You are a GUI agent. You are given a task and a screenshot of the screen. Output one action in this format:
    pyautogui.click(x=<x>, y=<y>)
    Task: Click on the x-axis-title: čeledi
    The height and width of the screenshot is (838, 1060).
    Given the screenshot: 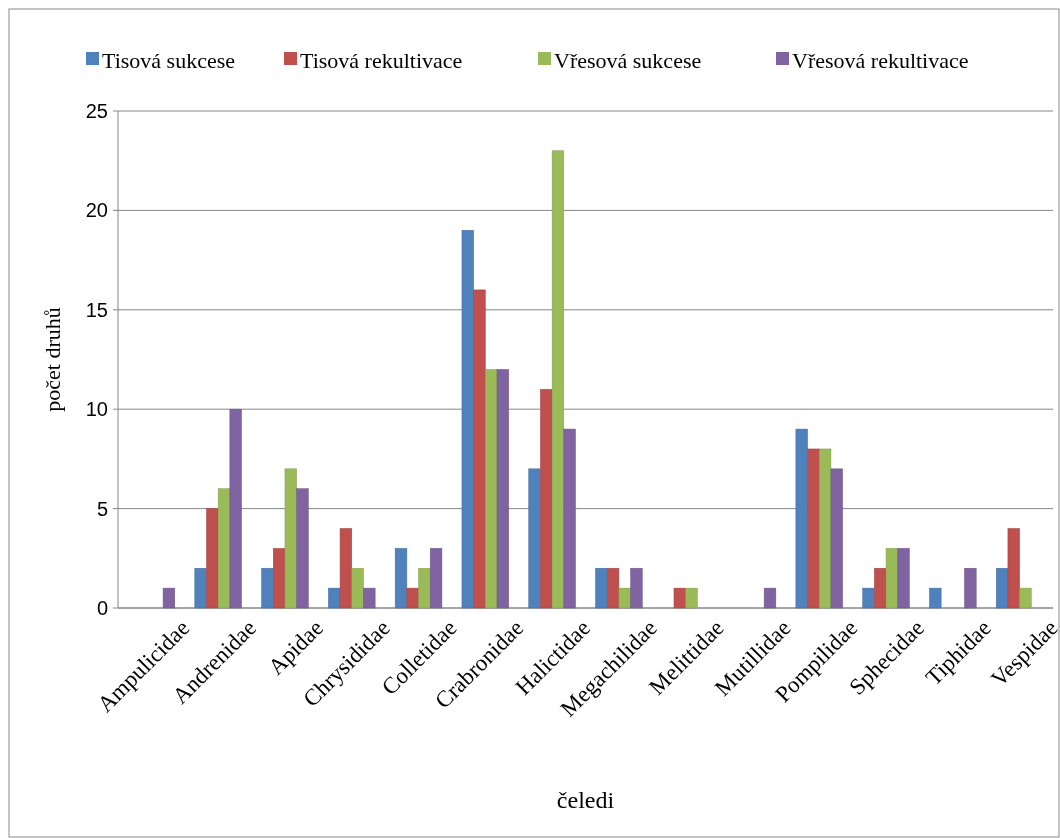 What is the action you would take?
    pyautogui.click(x=585, y=800)
    